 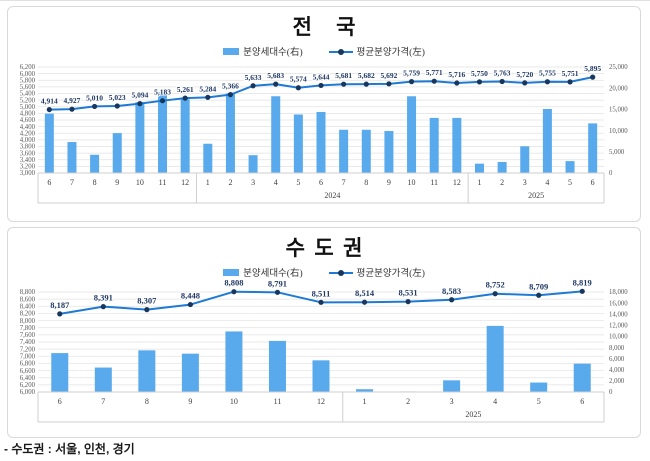 What do you see at coordinates (298, 79) in the screenshot?
I see `svg-text: 5,574` at bounding box center [298, 79].